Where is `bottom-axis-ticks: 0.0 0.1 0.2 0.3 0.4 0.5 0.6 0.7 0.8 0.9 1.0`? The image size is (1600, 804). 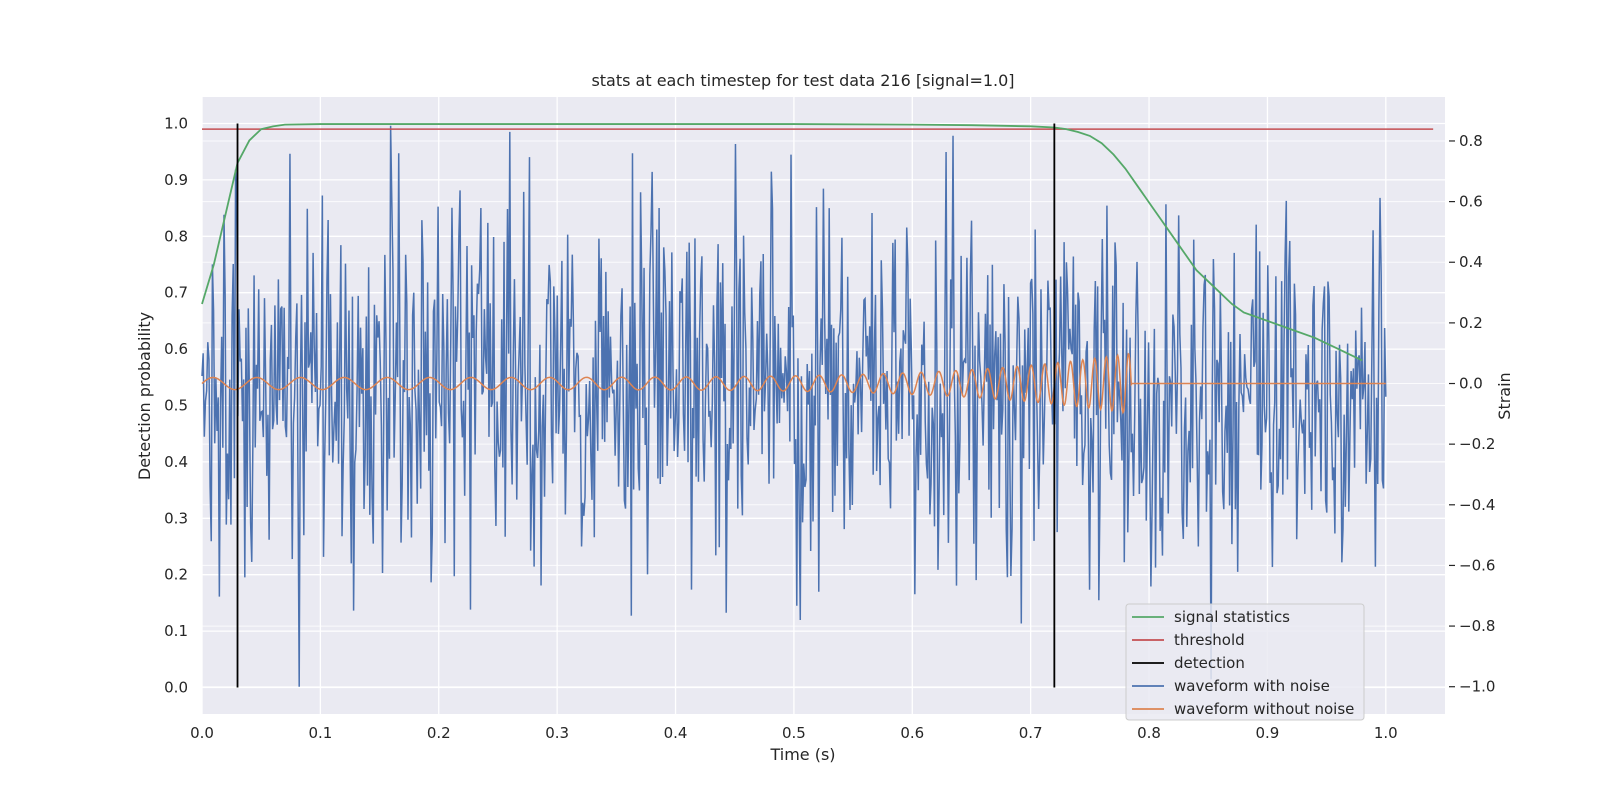
bottom-axis-ticks: 0.0 0.1 0.2 0.3 0.4 0.5 0.6 0.7 0.8 0.9 1.0 is located at coordinates (794, 733).